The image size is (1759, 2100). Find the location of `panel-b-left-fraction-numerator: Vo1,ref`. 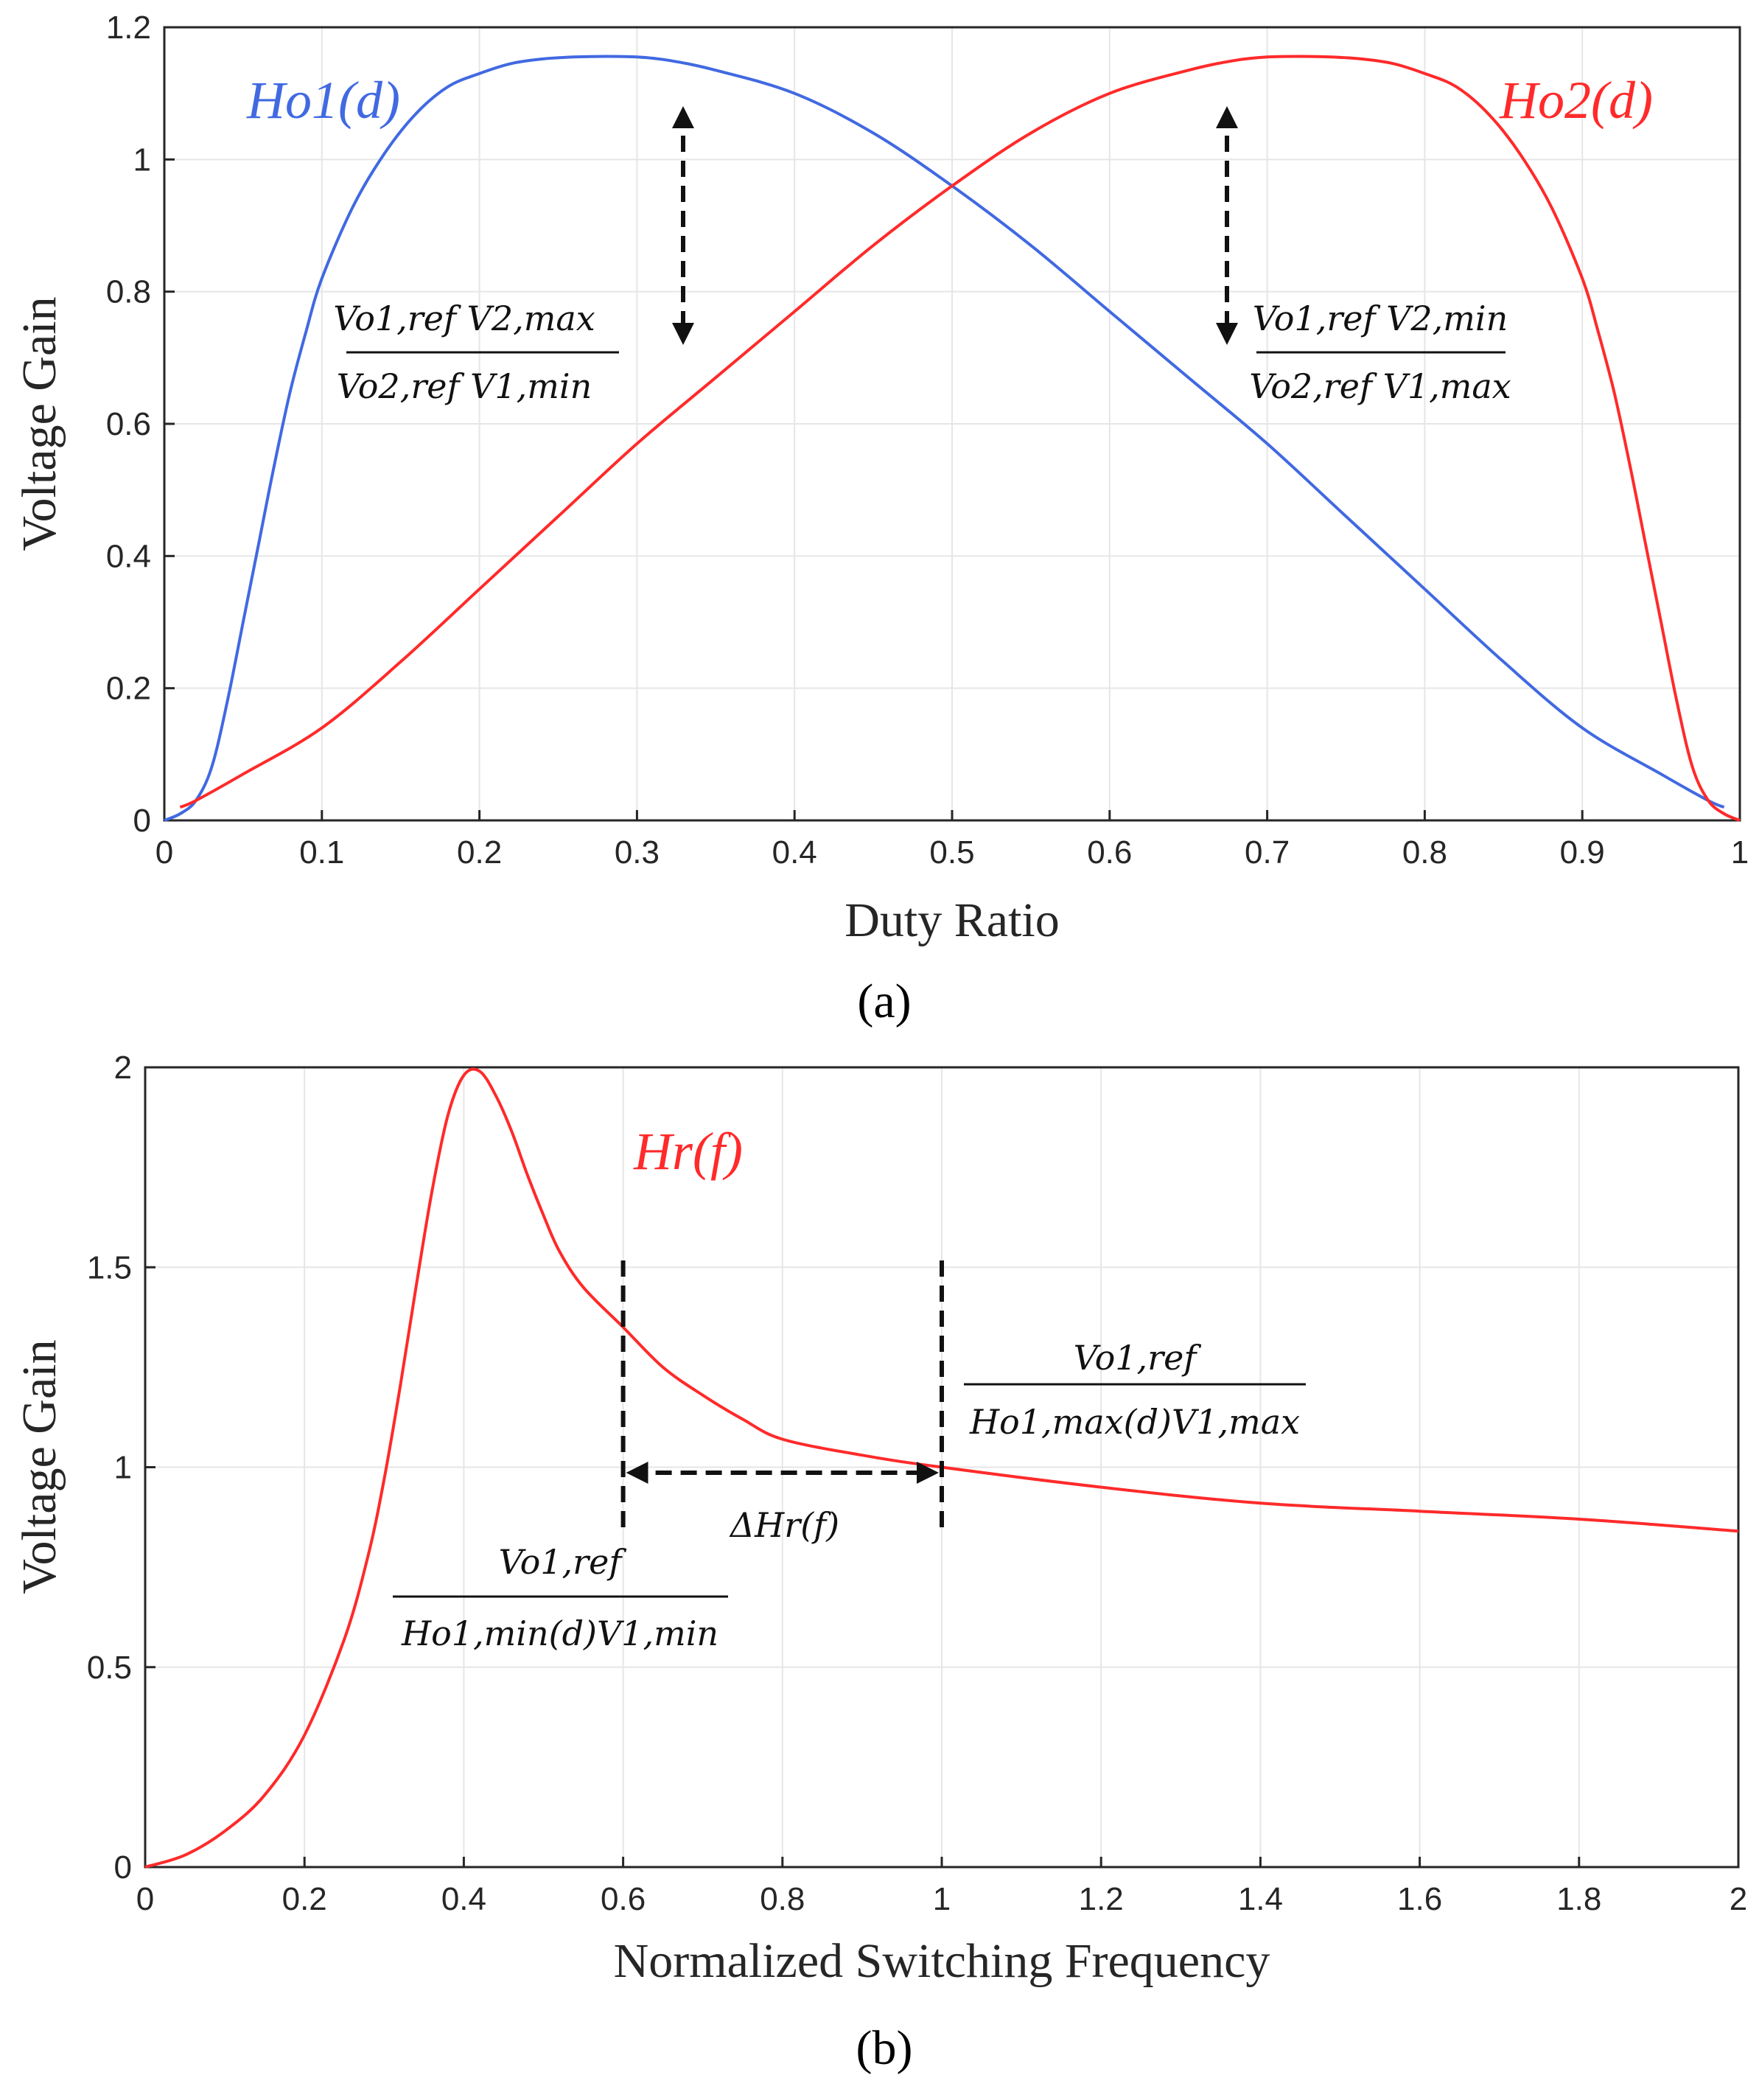

panel-b-left-fraction-numerator: Vo1,ref is located at coordinates (563, 1562).